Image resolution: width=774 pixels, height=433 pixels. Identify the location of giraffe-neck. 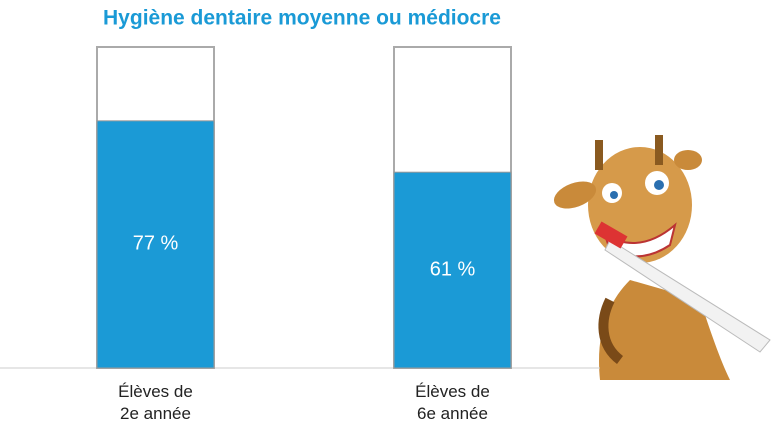
(664, 330).